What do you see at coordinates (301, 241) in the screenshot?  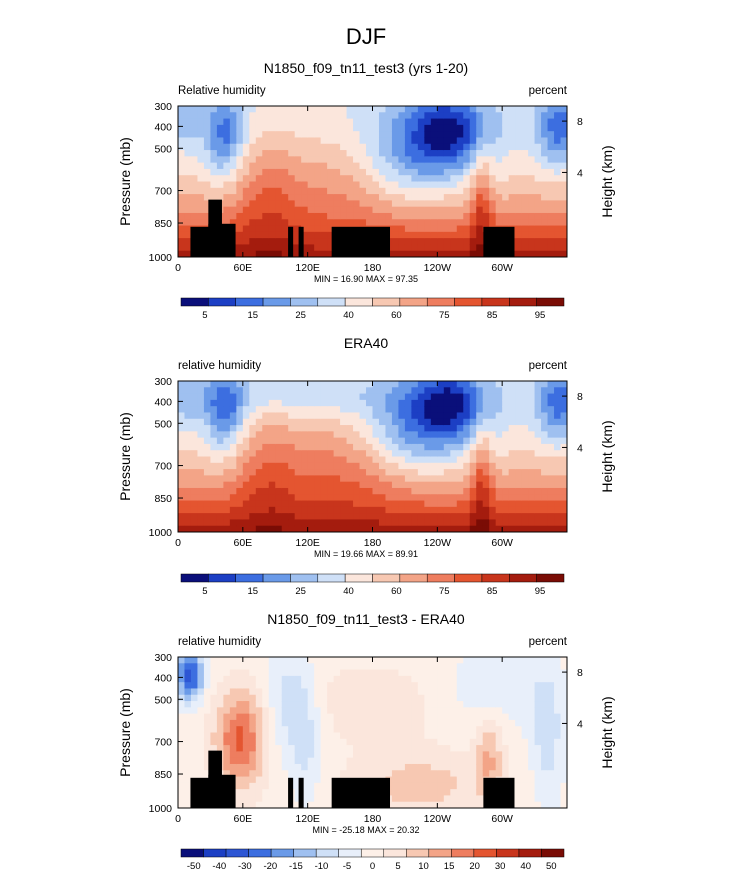 I see `topography-mask` at bounding box center [301, 241].